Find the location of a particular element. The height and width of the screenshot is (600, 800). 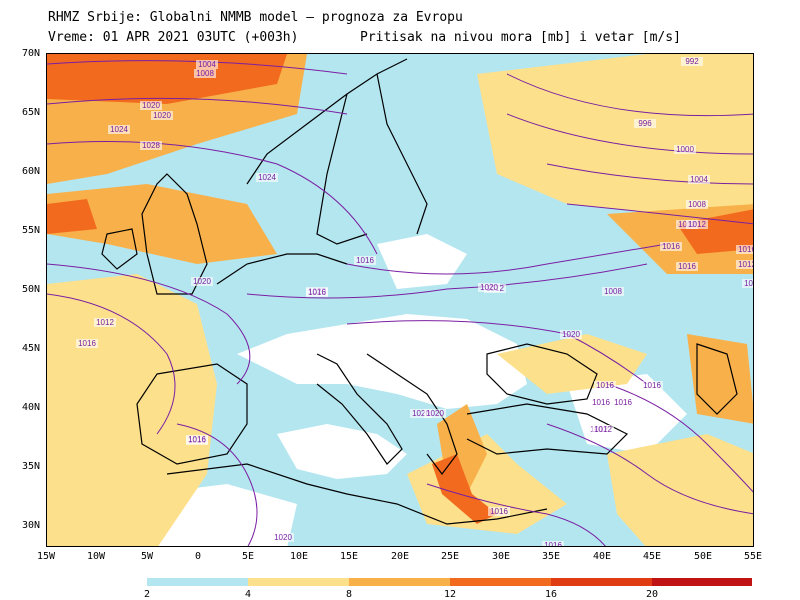

north-africa-coast is located at coordinates (357, 494).